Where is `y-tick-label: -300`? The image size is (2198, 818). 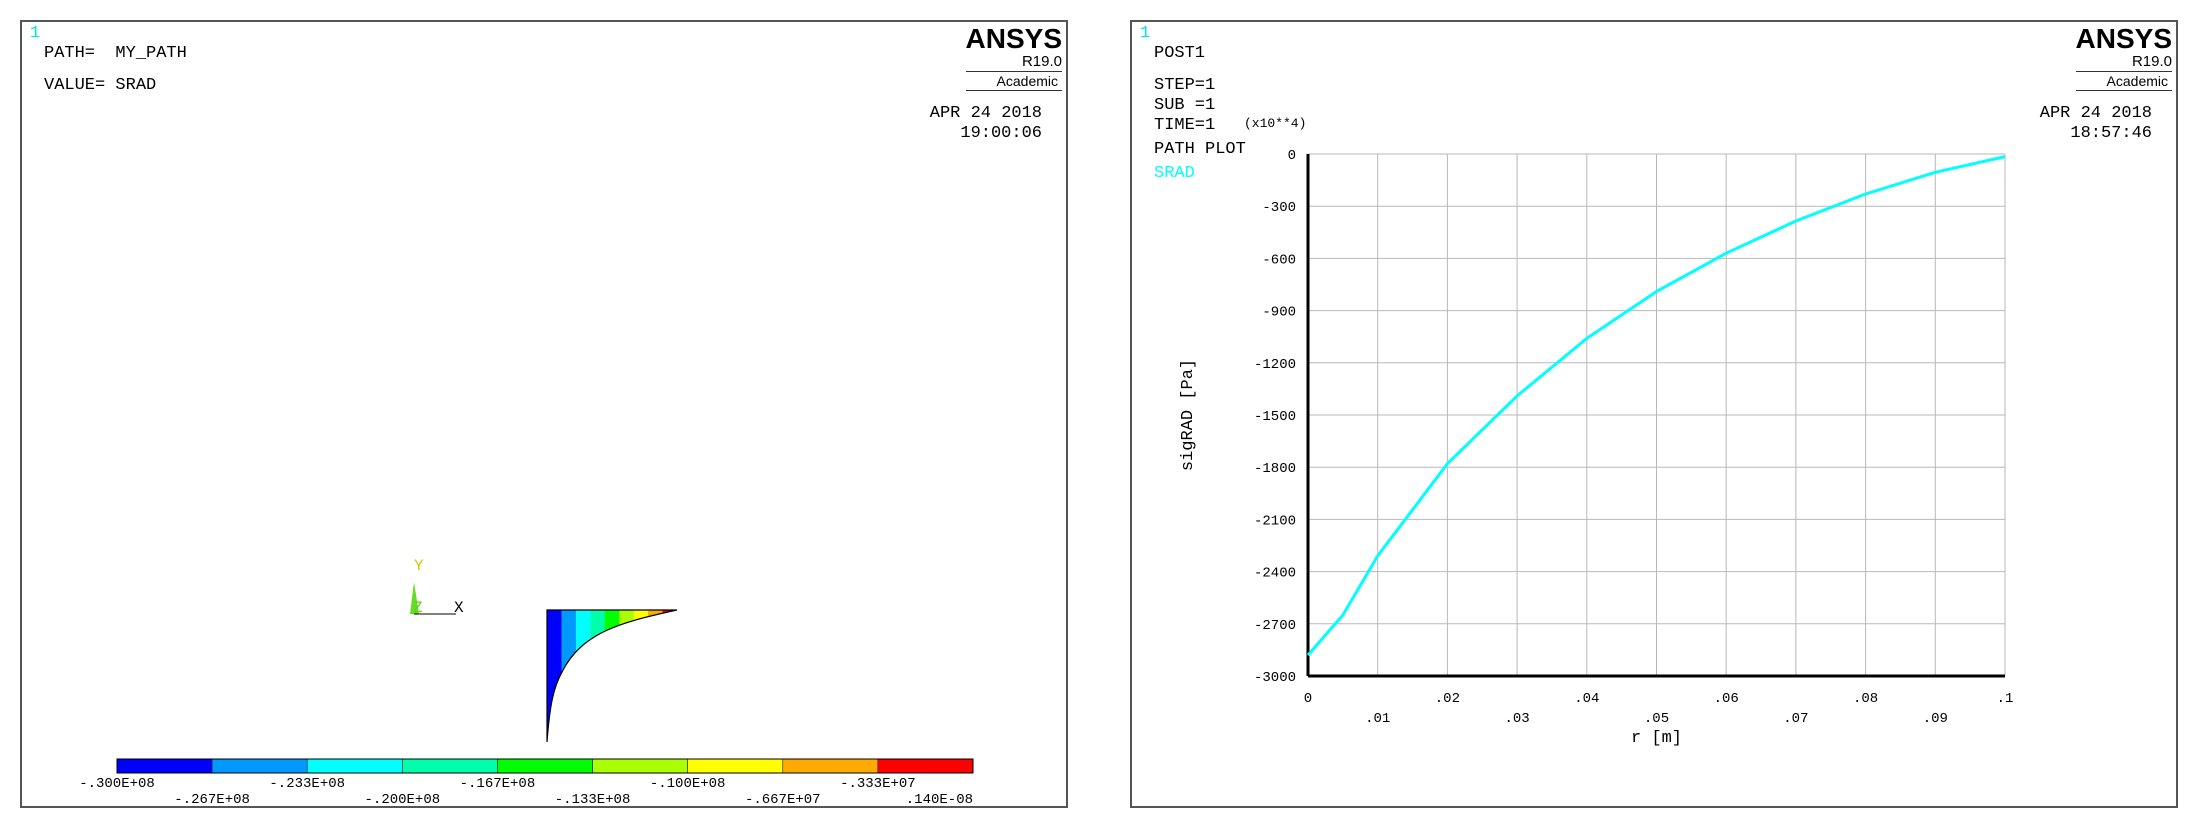 y-tick-label: -300 is located at coordinates (1279, 208).